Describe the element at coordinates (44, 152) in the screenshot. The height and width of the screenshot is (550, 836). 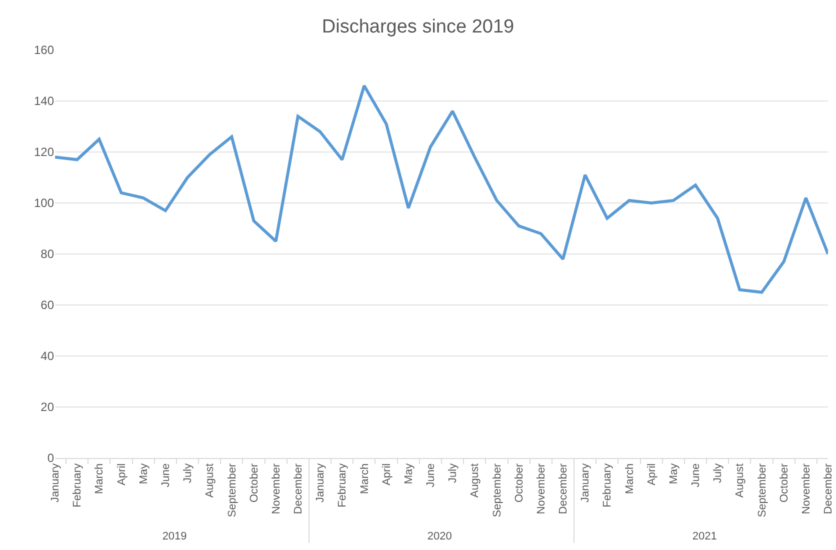
I see `y-tick-label: 120` at that location.